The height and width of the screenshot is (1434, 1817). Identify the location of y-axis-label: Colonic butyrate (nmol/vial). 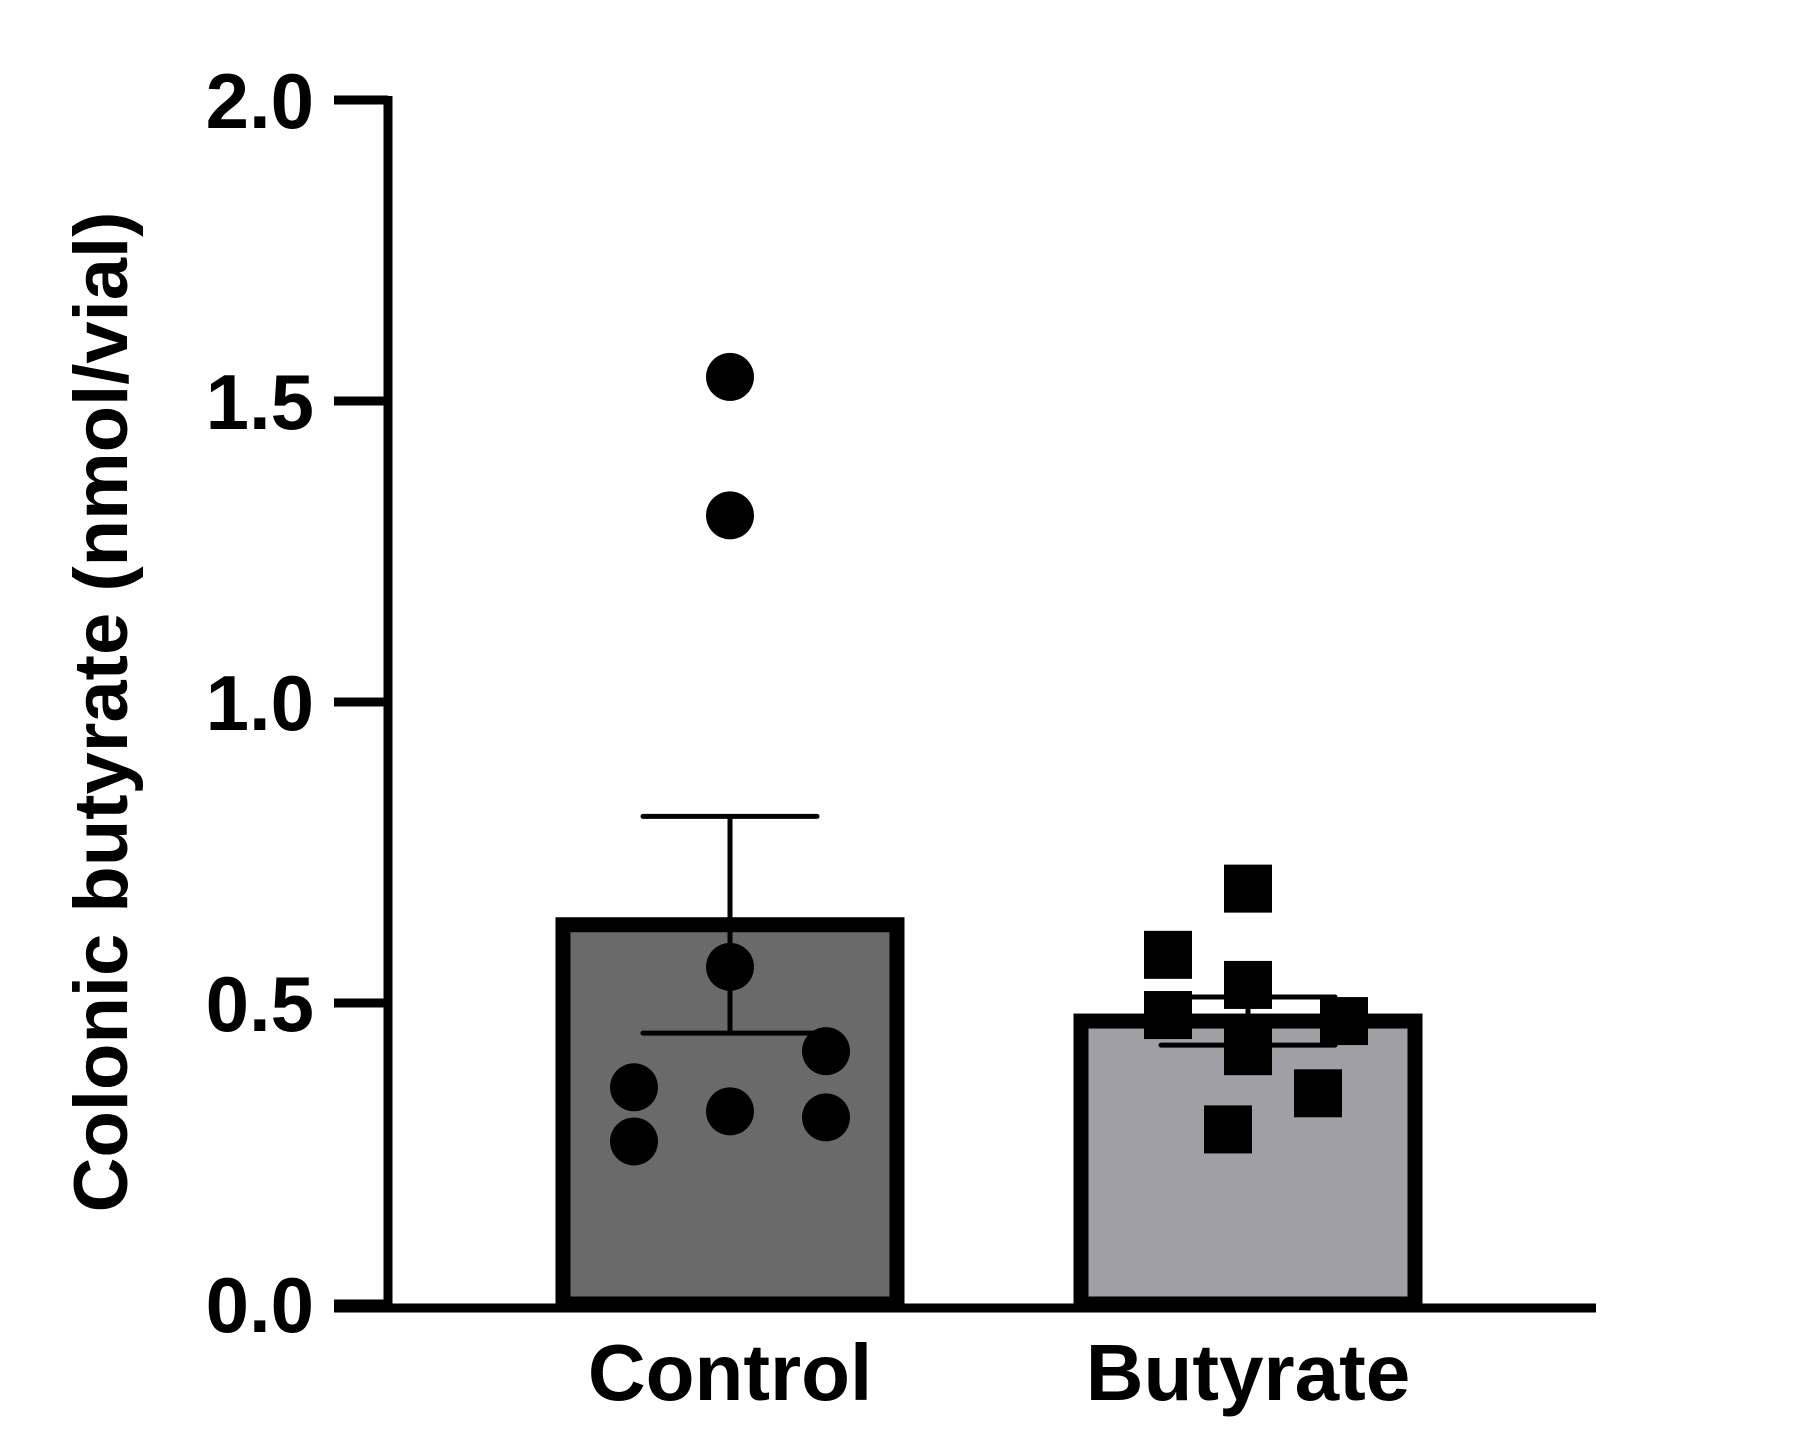
(101, 712).